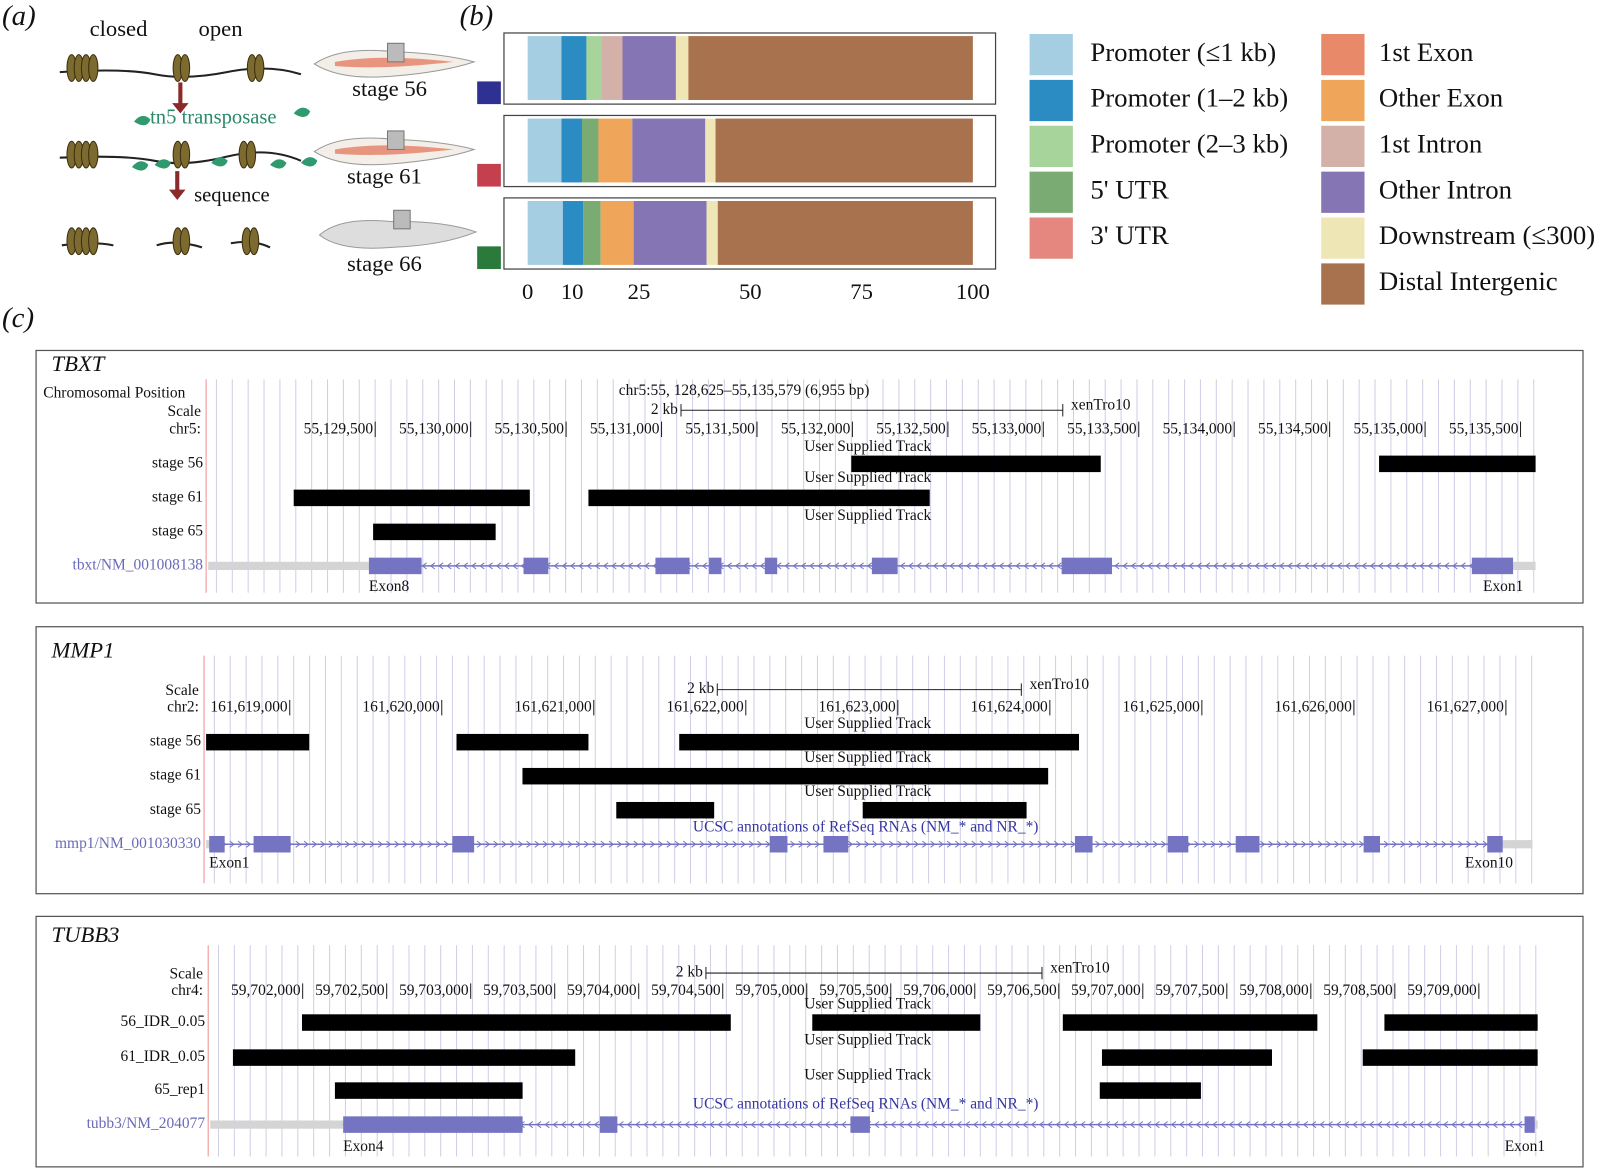  I want to click on coord-tick-label: 161,624,000, so click(1010, 707).